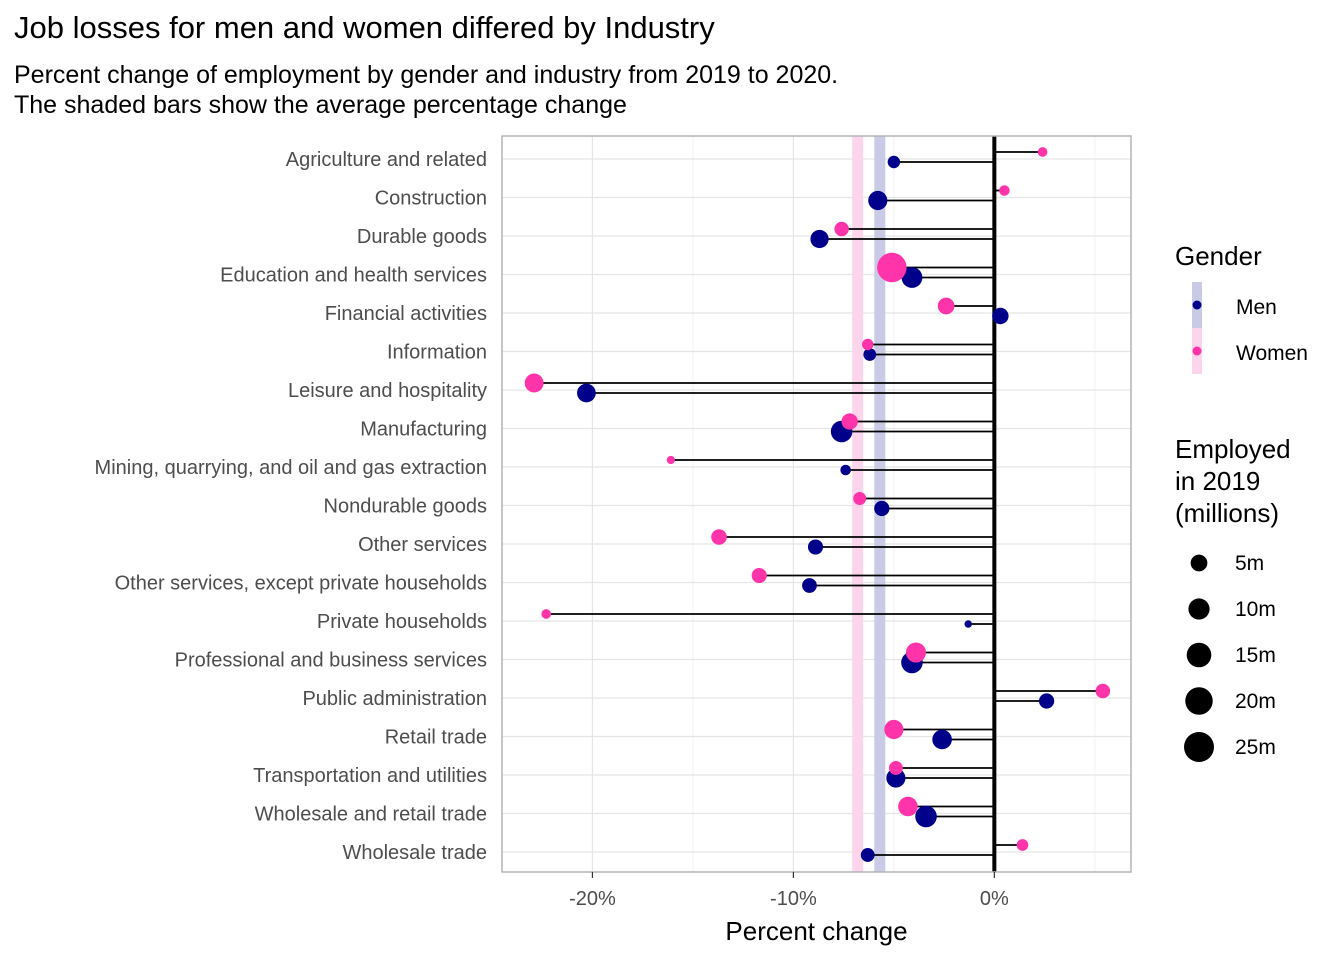 Image resolution: width=1344 pixels, height=960 pixels. What do you see at coordinates (353, 276) in the screenshot?
I see `y-tick-label: Education and health services` at bounding box center [353, 276].